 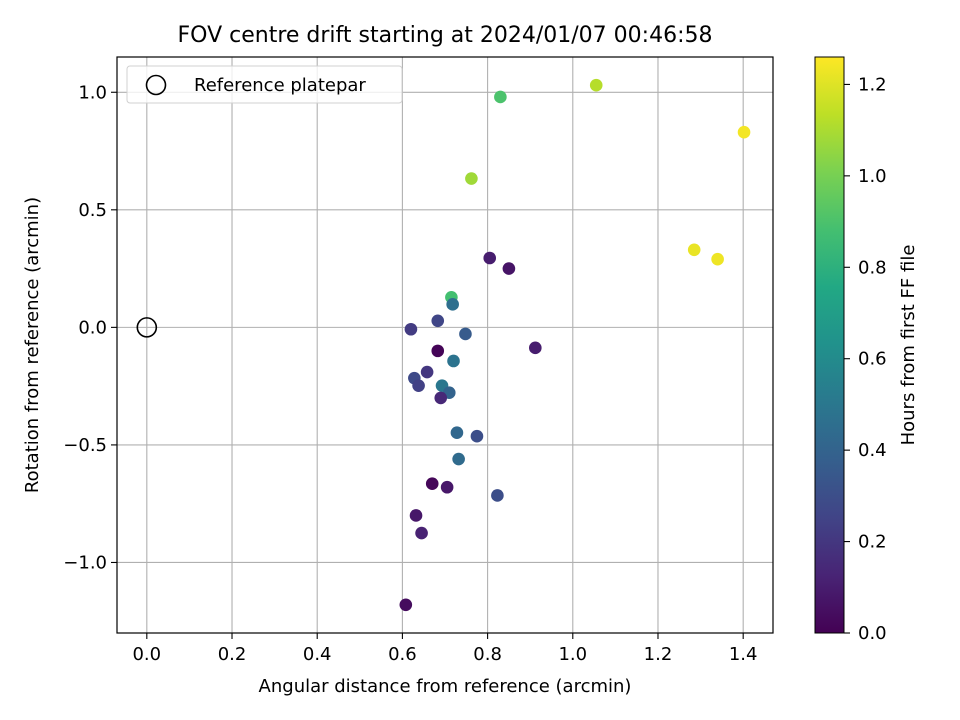 I want to click on y-tick-label: 1.0, so click(x=92, y=92).